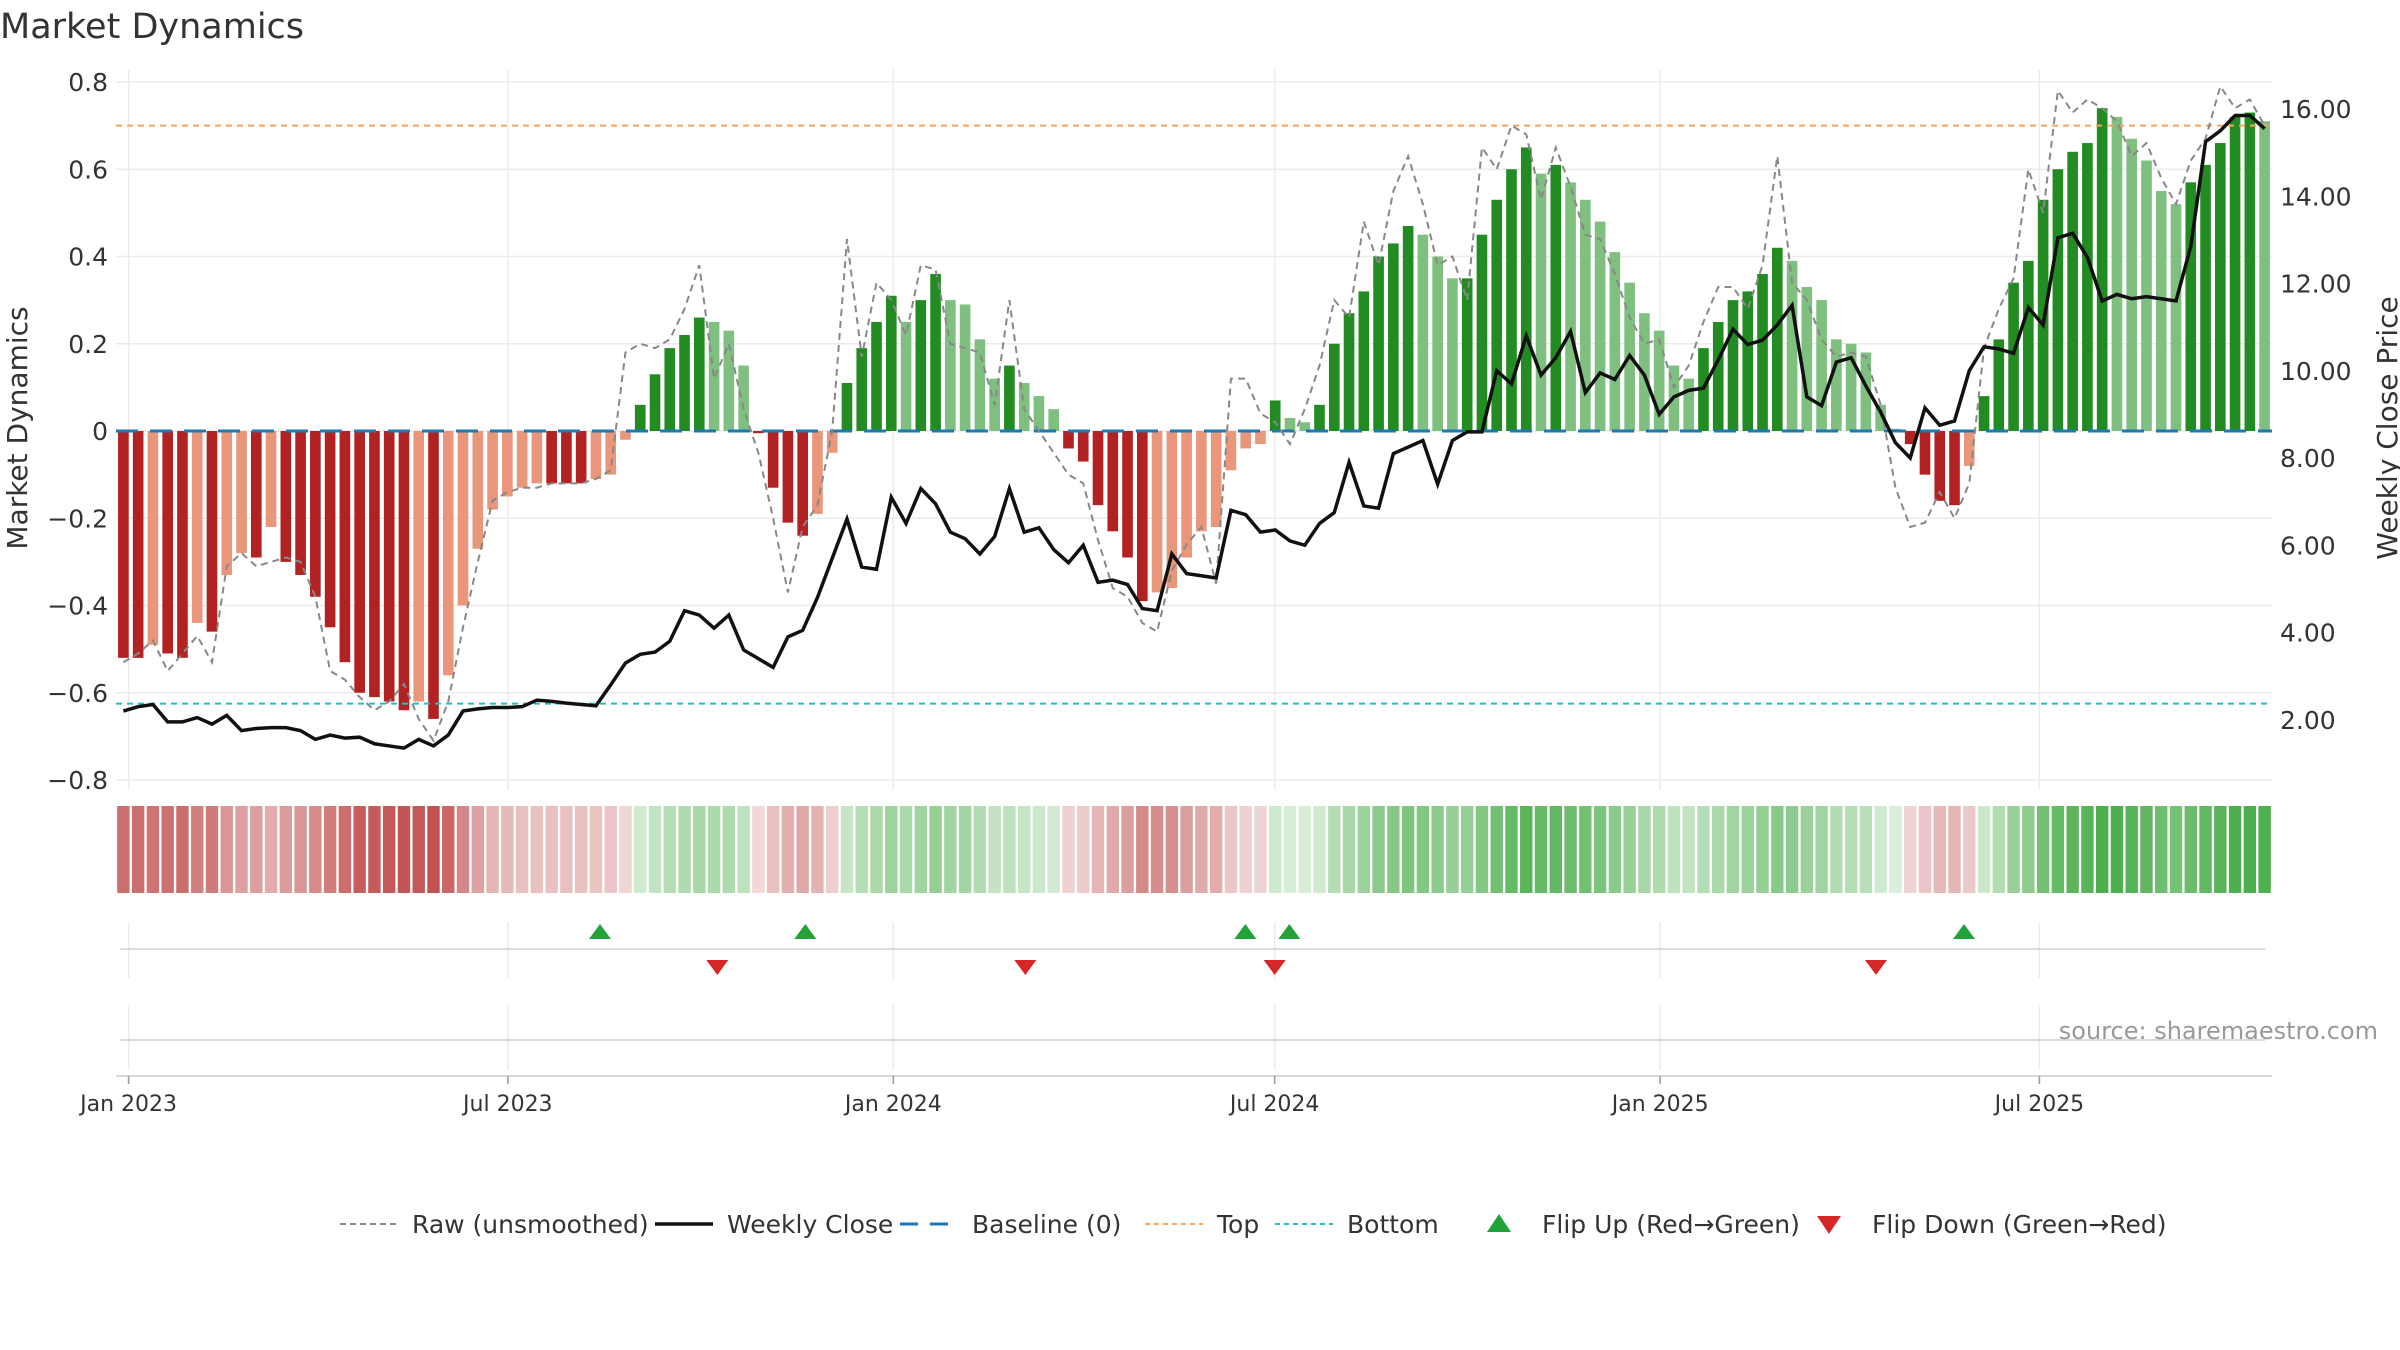  What do you see at coordinates (2019, 1224) in the screenshot?
I see `legend-label: Flip Down (Green→Red)` at bounding box center [2019, 1224].